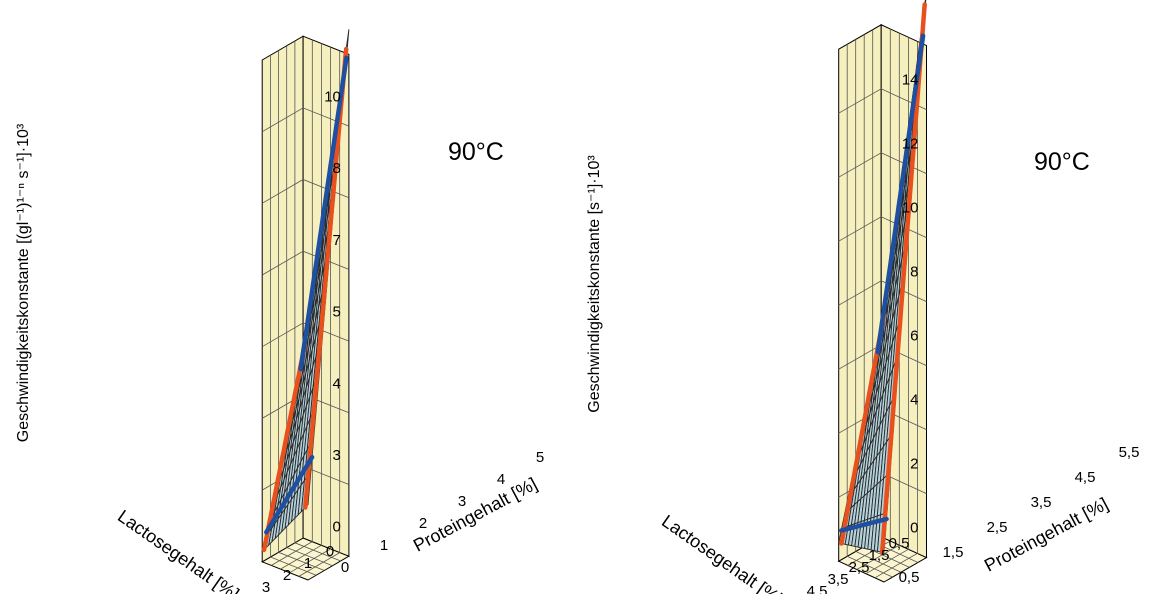 This screenshot has width=1158, height=594. What do you see at coordinates (910, 79) in the screenshot?
I see `z-tick-label: 14` at bounding box center [910, 79].